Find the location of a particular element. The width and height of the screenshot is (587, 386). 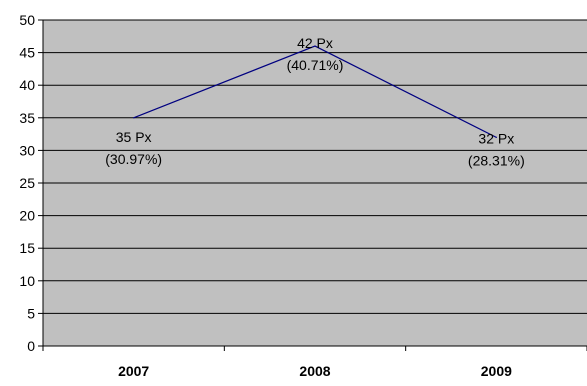

y-tick-label: 45 is located at coordinates (27, 53).